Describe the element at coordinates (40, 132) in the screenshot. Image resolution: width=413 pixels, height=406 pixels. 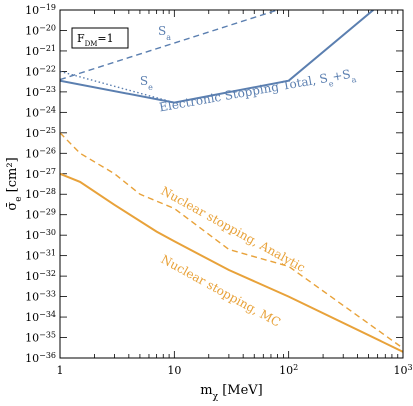
I see `y-tick-label: 10−25` at that location.